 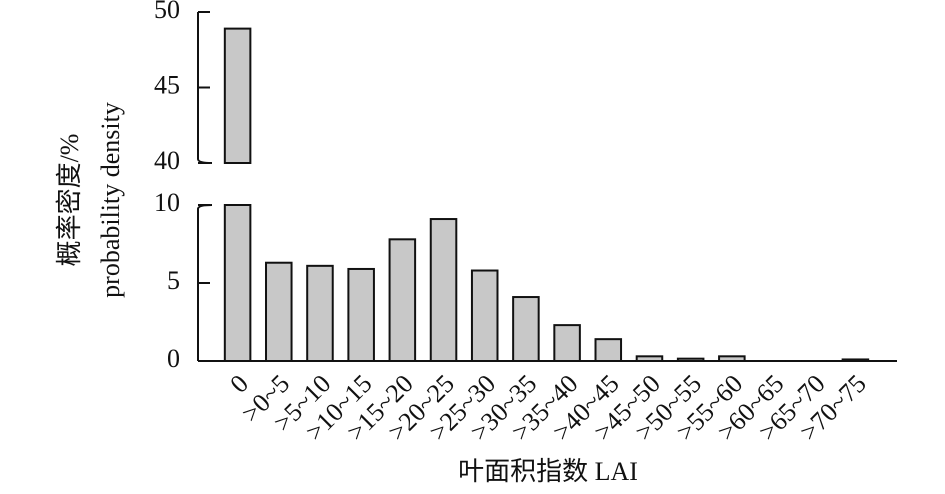 I want to click on y-tick-label: 10, so click(x=167, y=202).